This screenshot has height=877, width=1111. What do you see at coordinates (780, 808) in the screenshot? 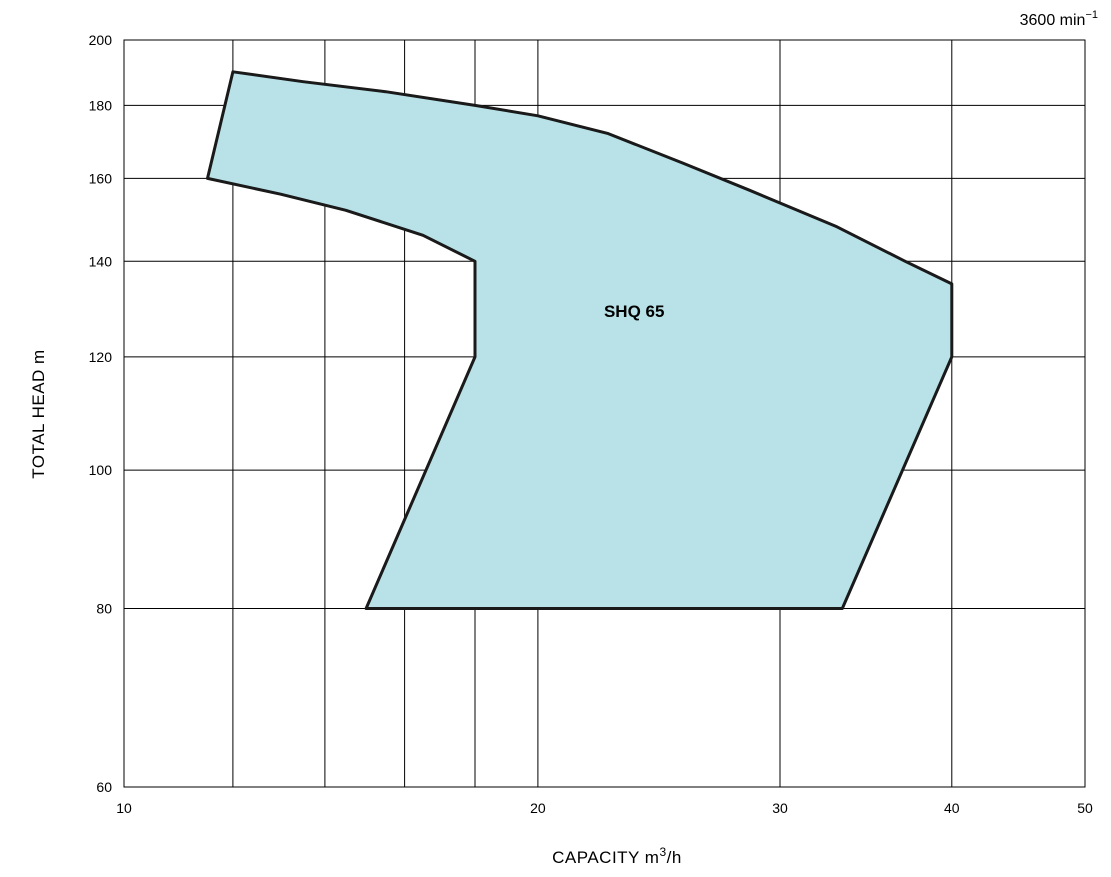
I see `x-tick-label: 30` at bounding box center [780, 808].